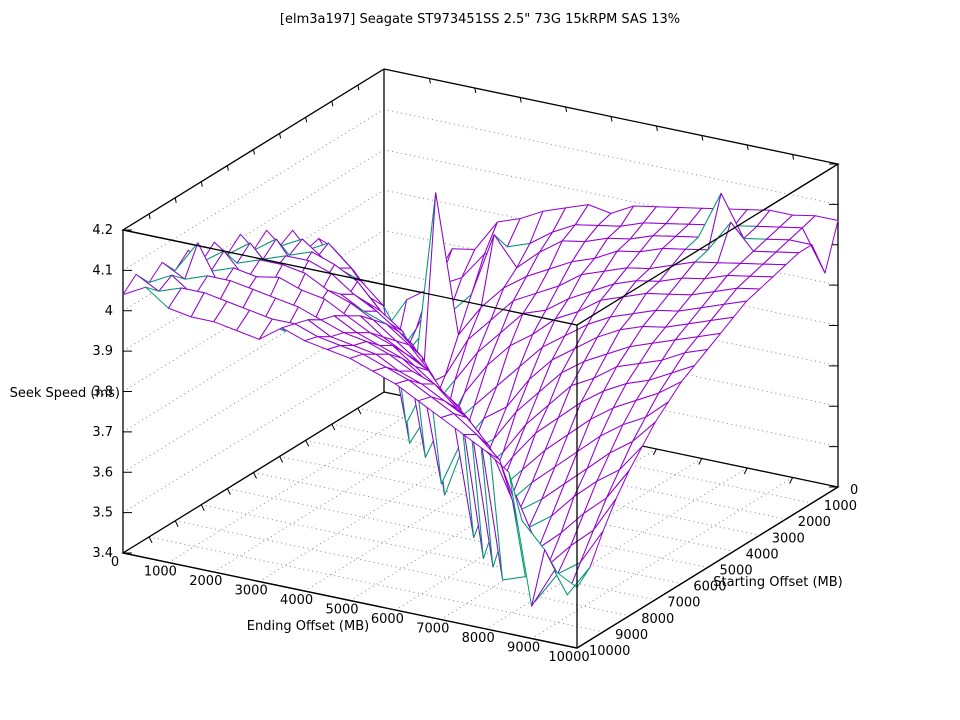 The image size is (960, 720). What do you see at coordinates (683, 603) in the screenshot?
I see `y-tick-label: 7000` at bounding box center [683, 603].